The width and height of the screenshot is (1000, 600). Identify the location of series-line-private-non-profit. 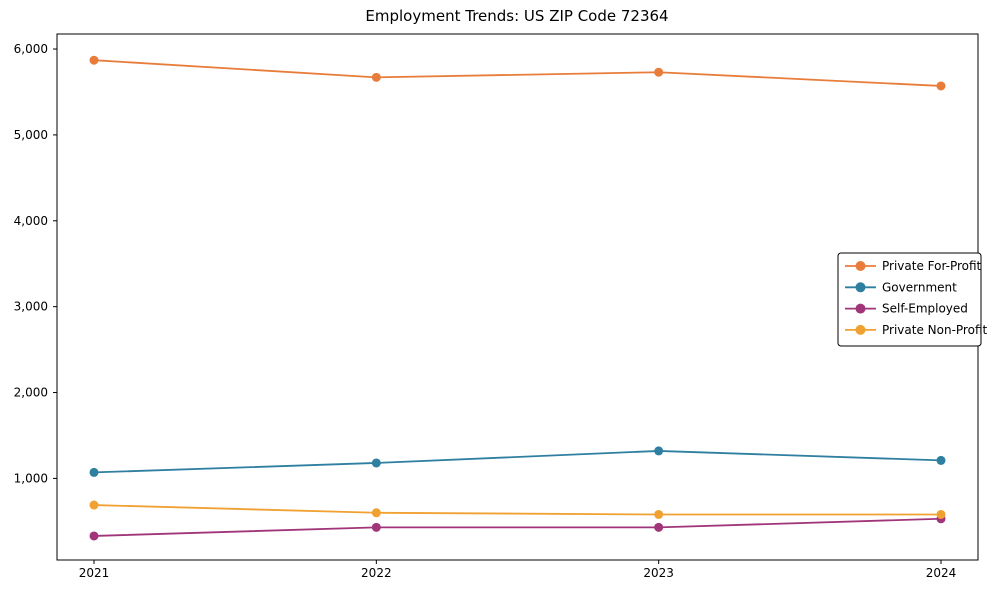
(517, 510).